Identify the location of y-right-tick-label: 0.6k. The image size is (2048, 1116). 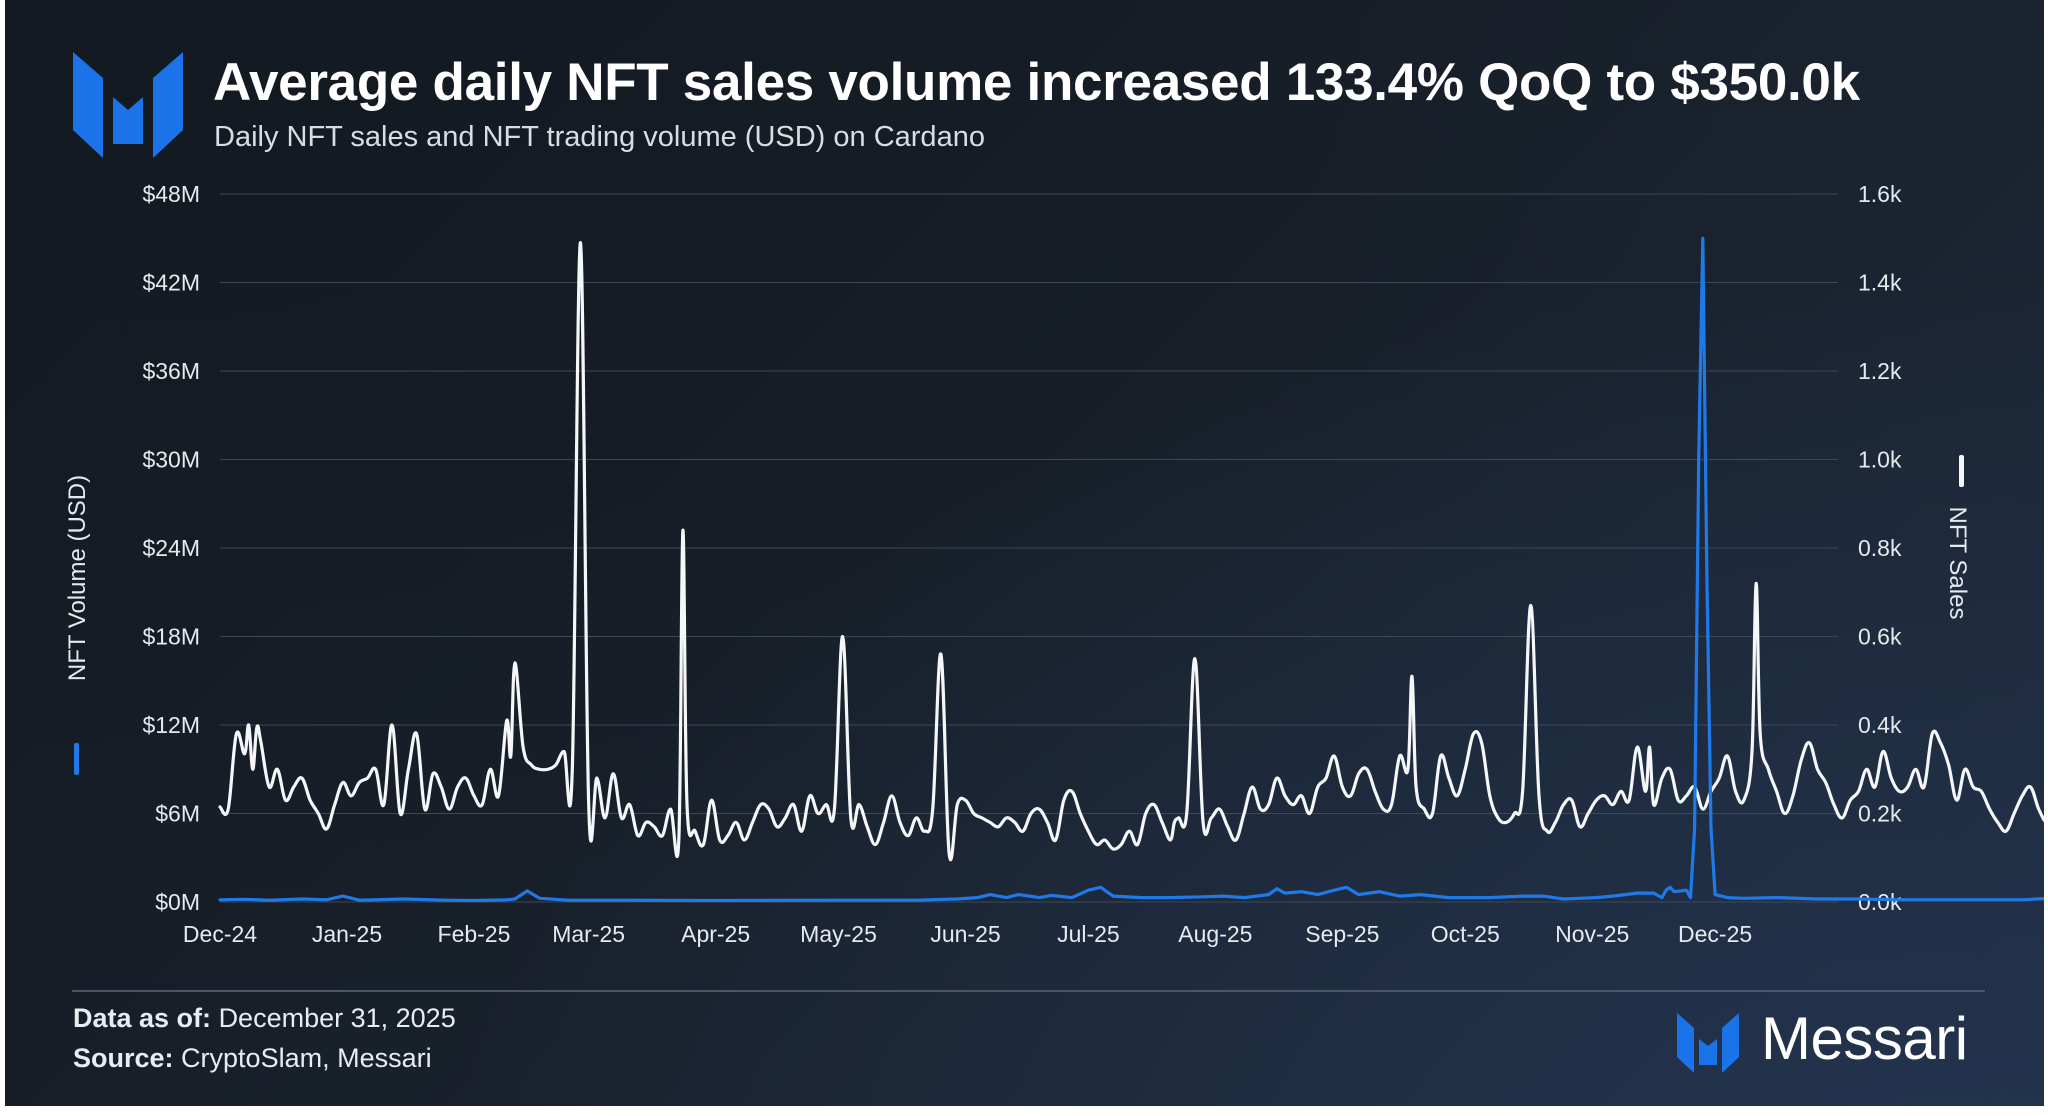
(1880, 637).